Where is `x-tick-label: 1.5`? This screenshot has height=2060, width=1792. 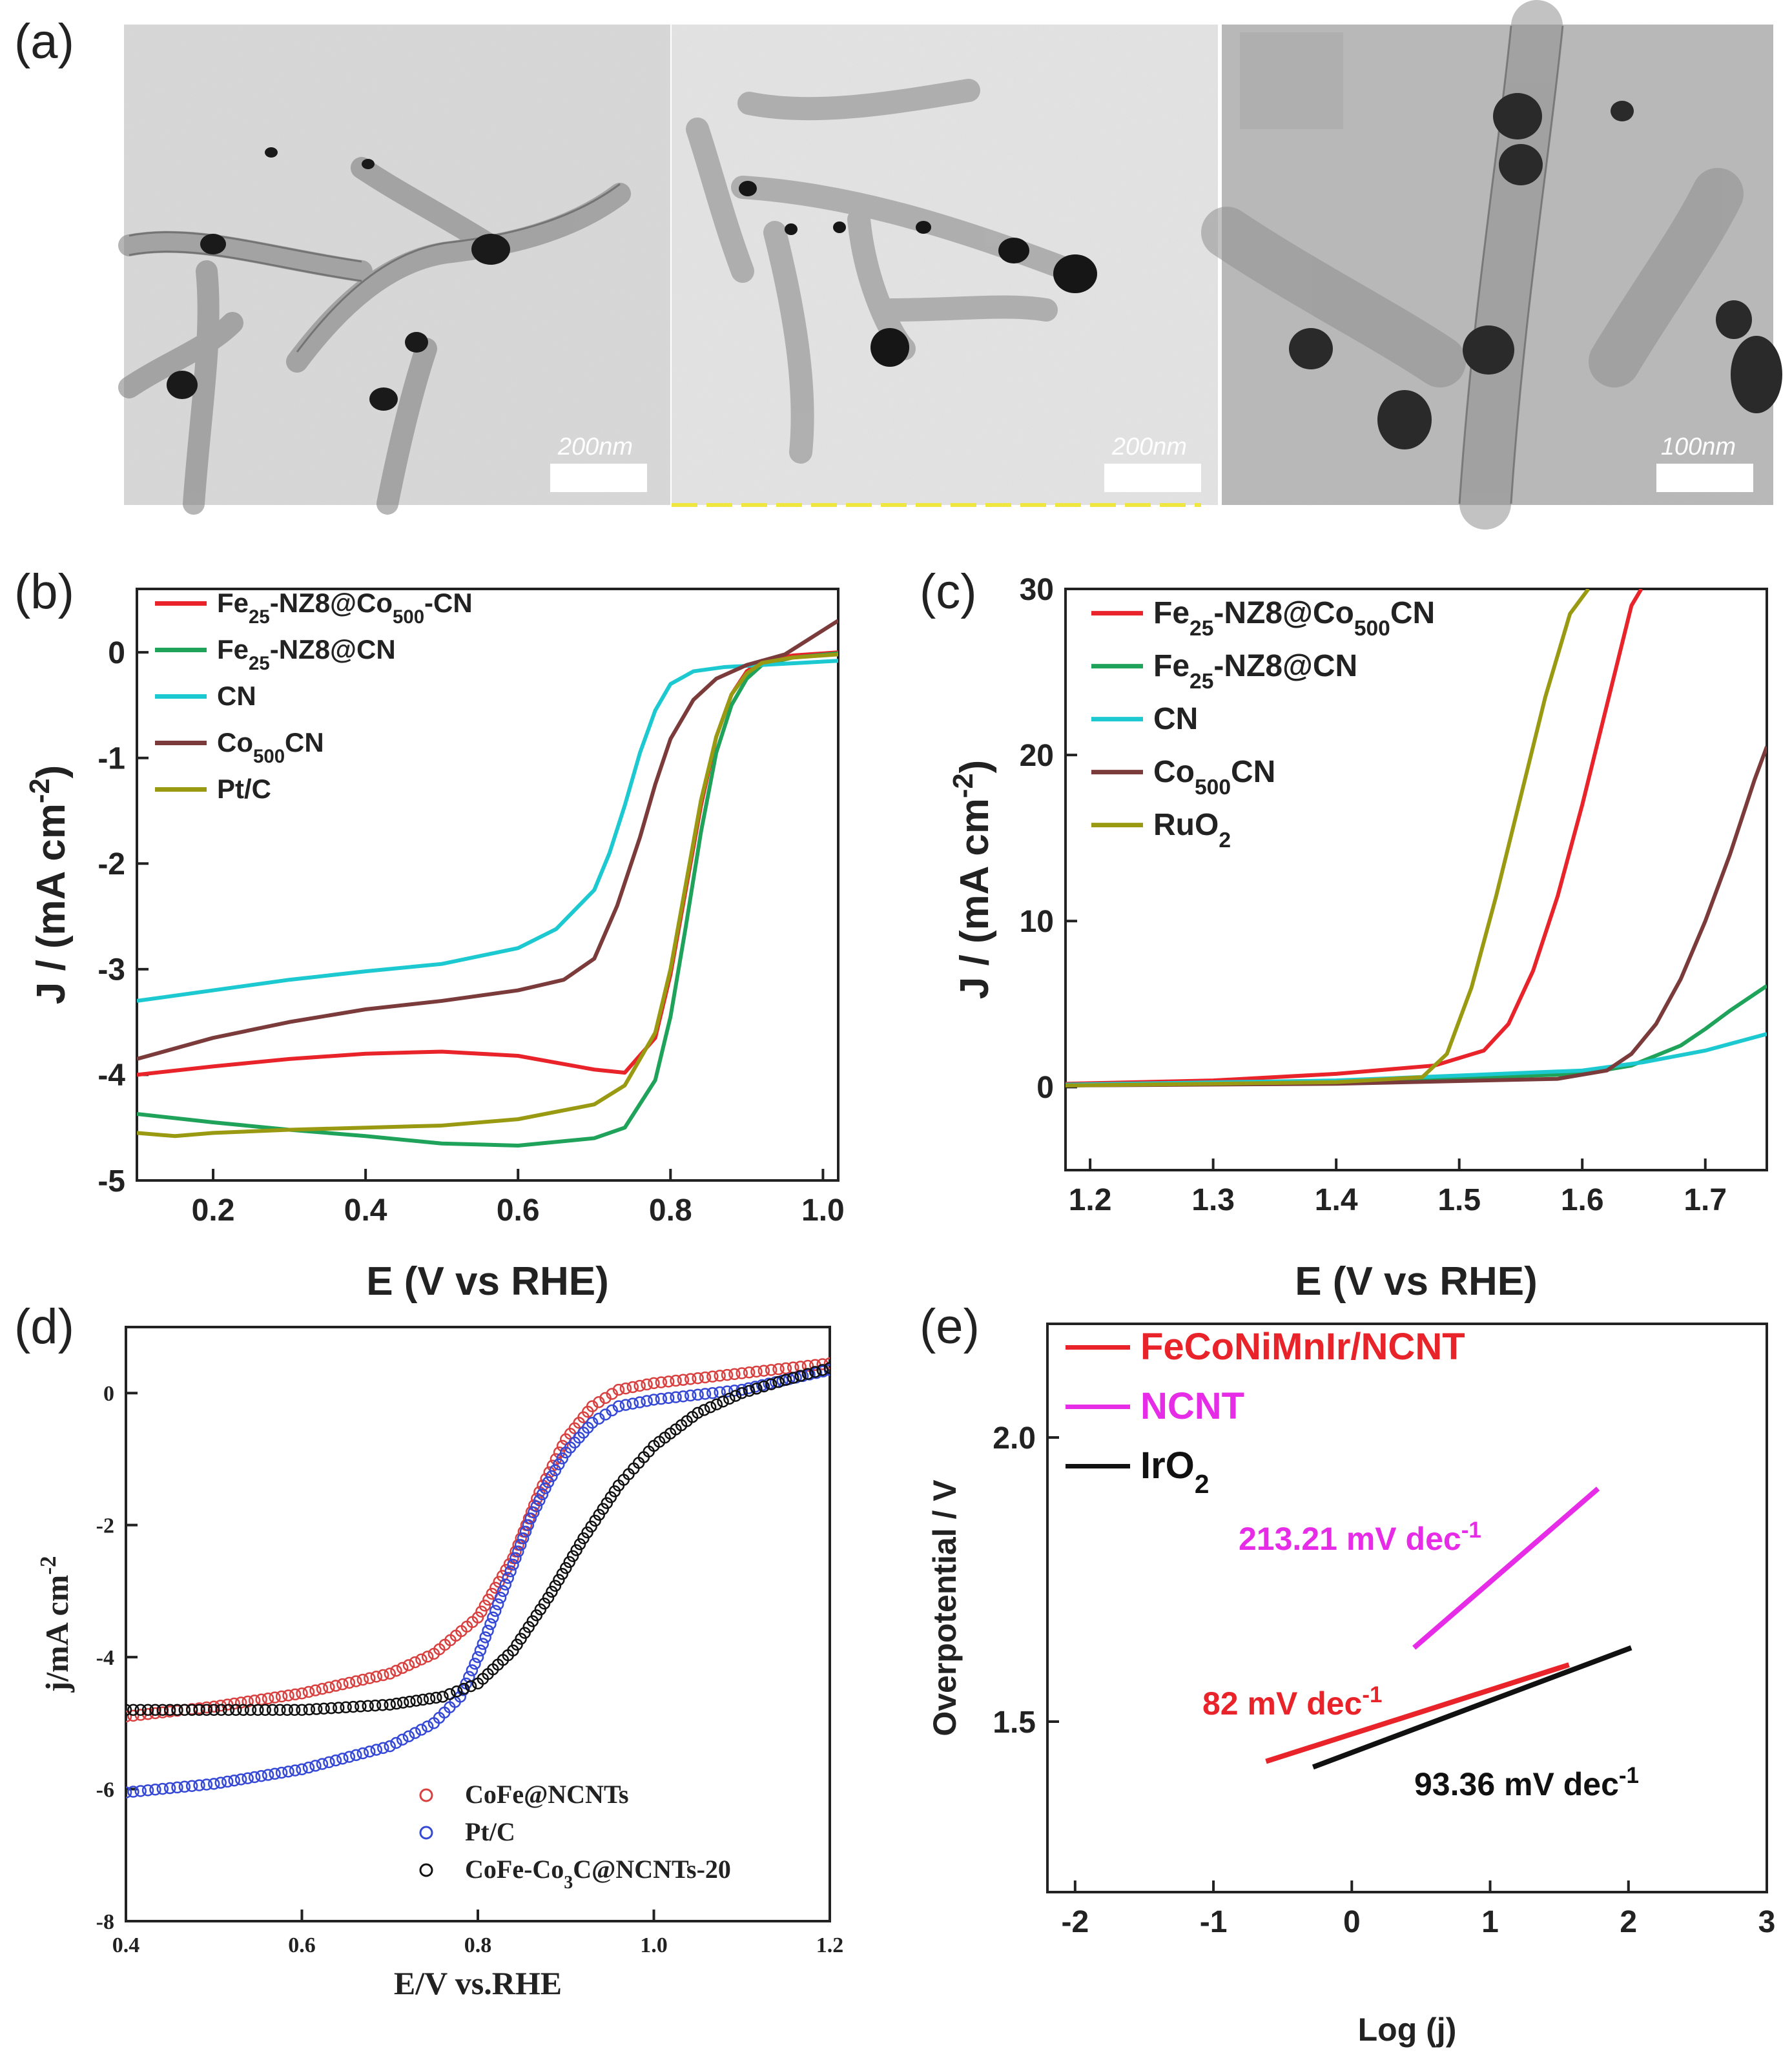 x-tick-label: 1.5 is located at coordinates (1459, 1200).